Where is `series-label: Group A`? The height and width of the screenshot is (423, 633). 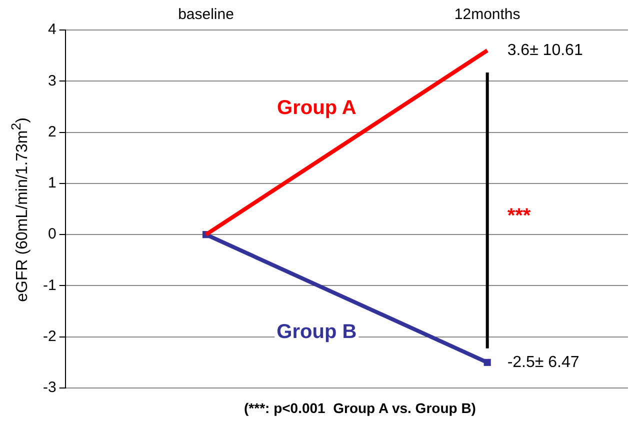 series-label: Group A is located at coordinates (316, 108).